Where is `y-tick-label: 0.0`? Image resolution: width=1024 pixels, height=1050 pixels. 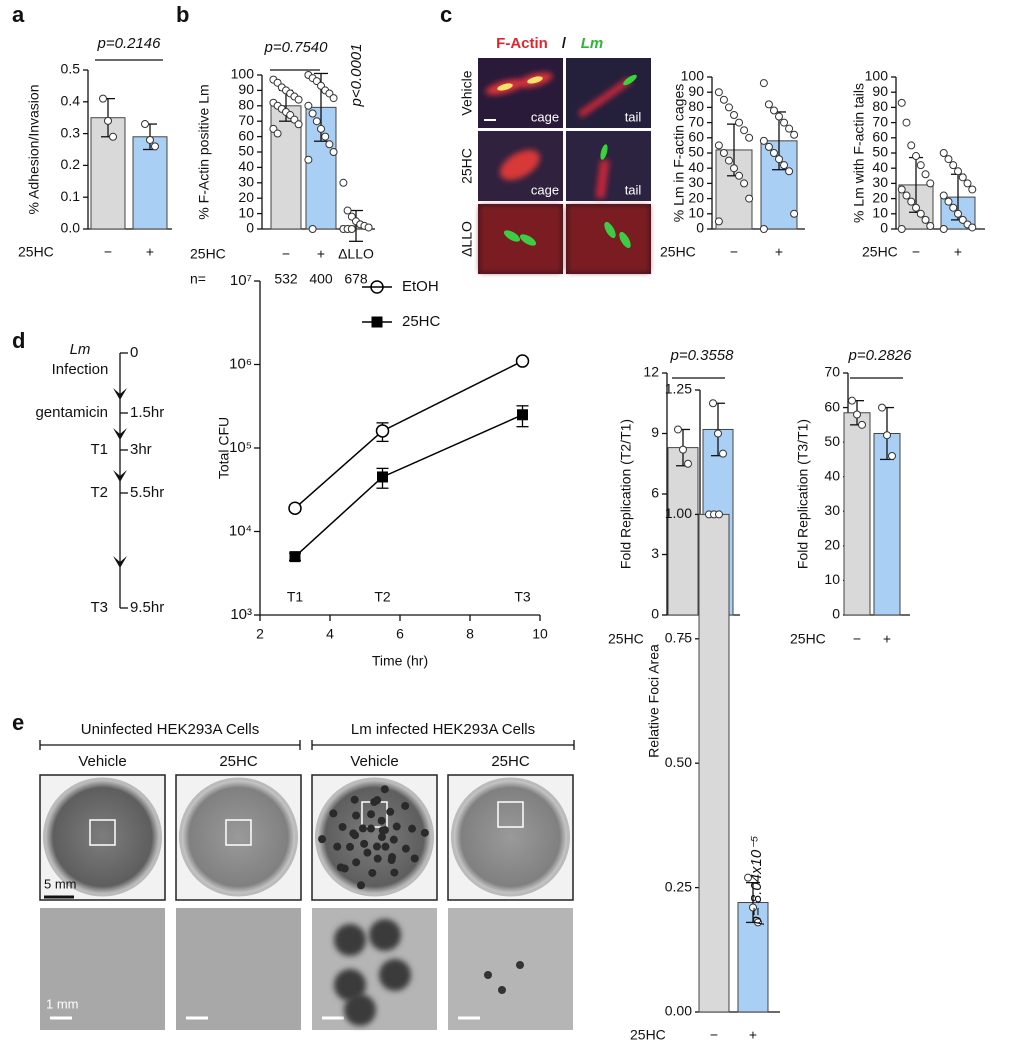
y-tick-label: 0.0 is located at coordinates (71, 228).